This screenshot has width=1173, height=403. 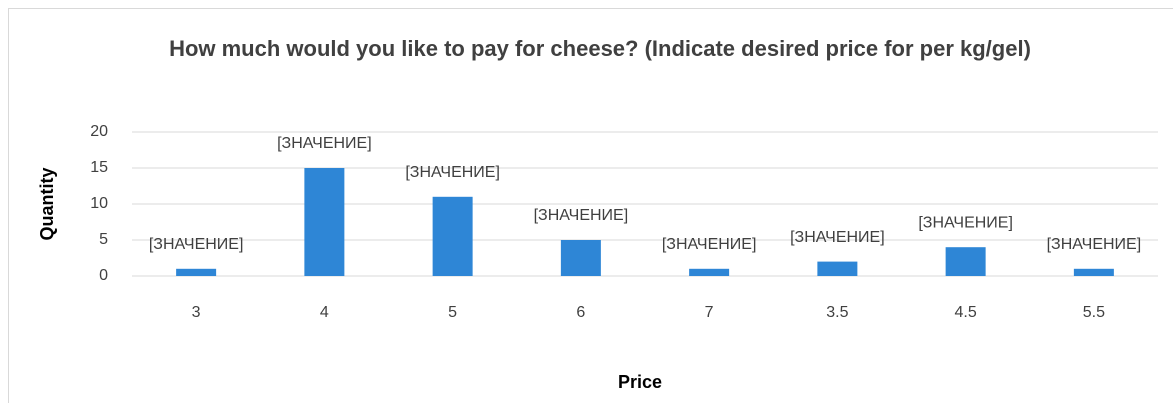 What do you see at coordinates (99, 131) in the screenshot?
I see `y-tick-label: 20` at bounding box center [99, 131].